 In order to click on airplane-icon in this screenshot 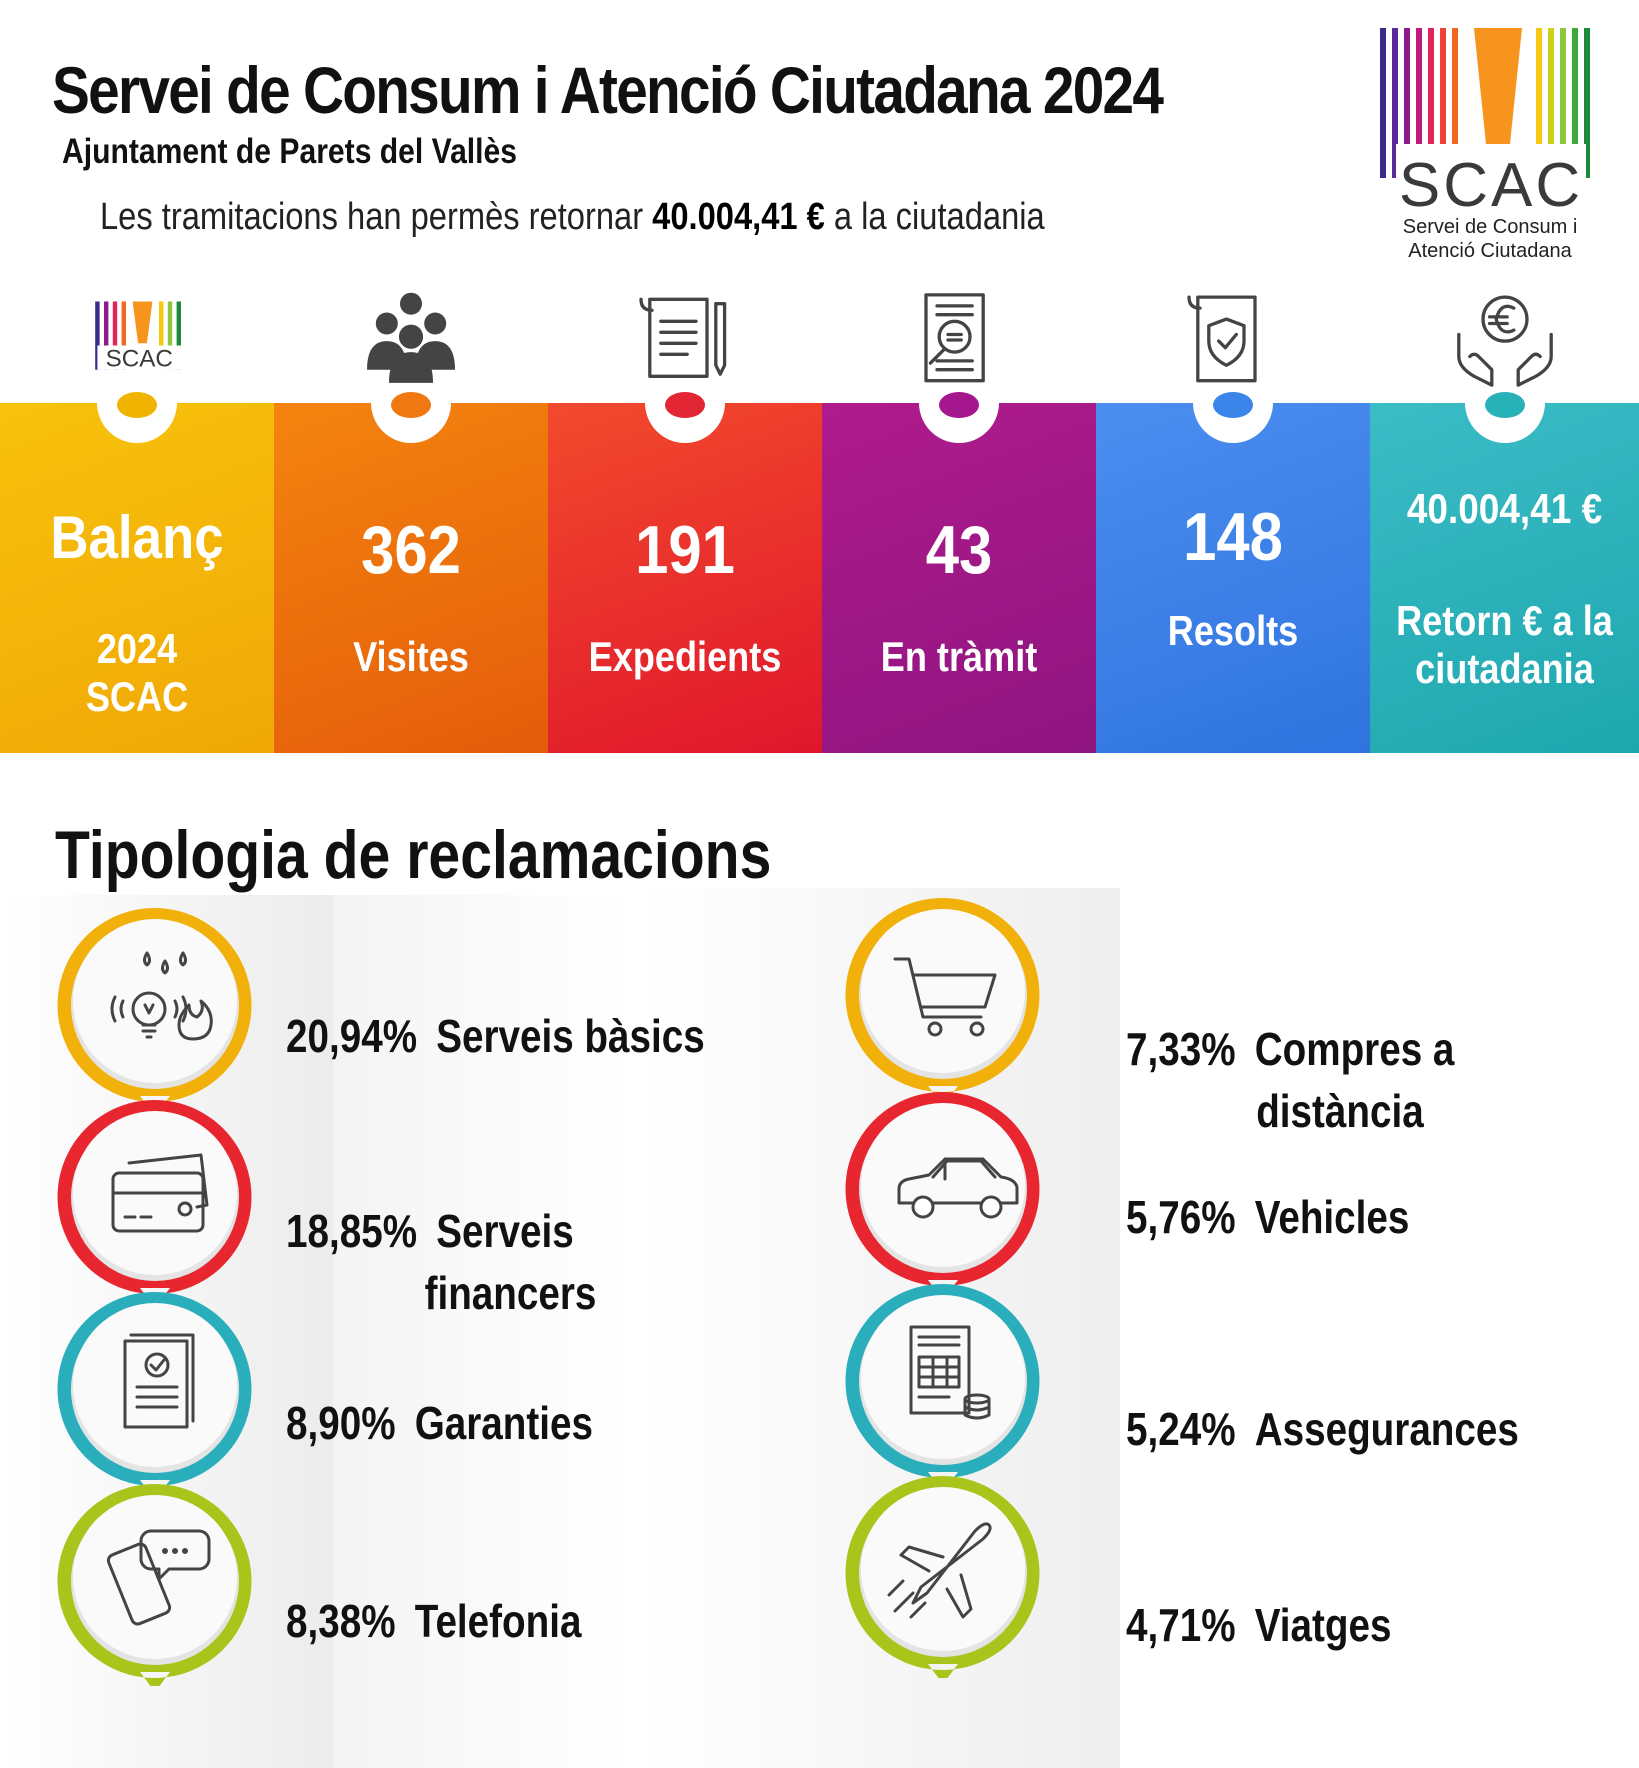, I will do `click(939, 1570)`.